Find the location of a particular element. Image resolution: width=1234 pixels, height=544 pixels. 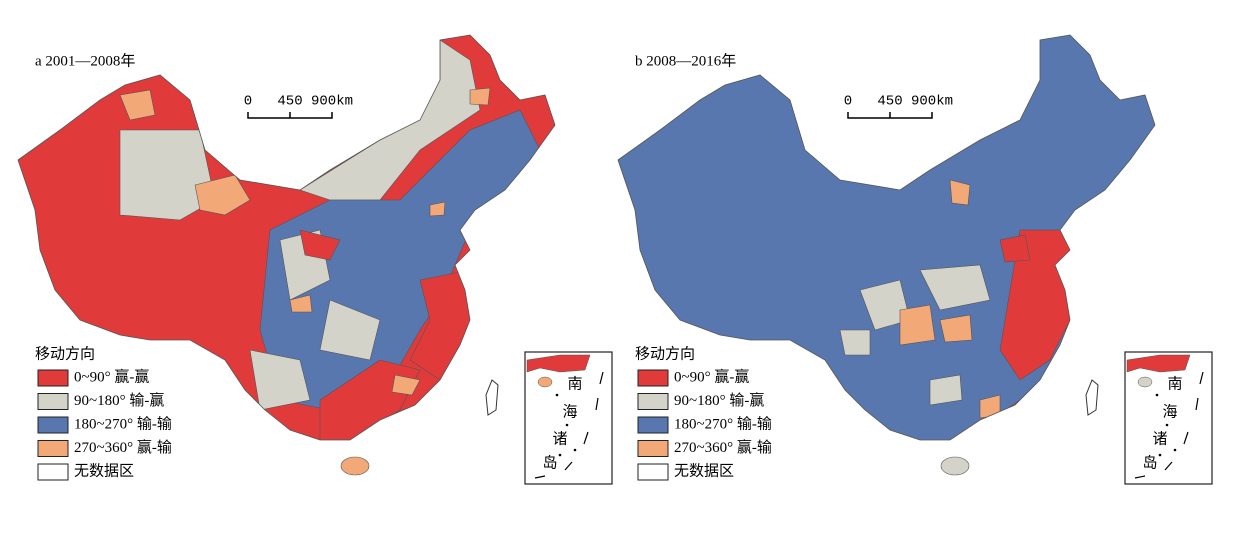

panel-title: b 2008—2016年 is located at coordinates (685, 60).